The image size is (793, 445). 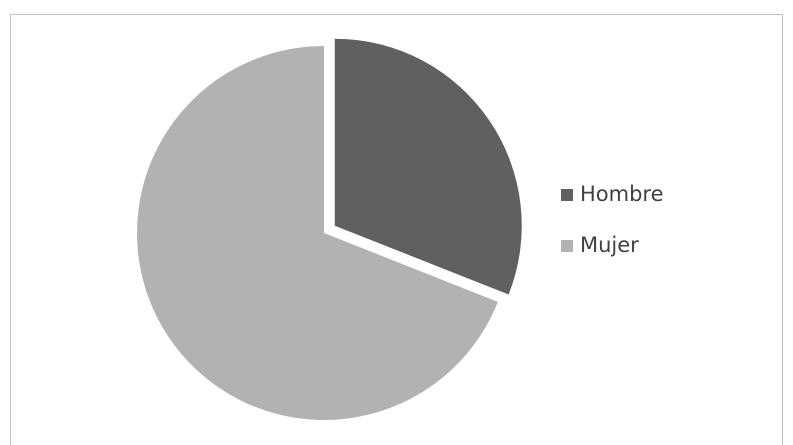 What do you see at coordinates (609, 245) in the screenshot?
I see `legend-label: Mujer` at bounding box center [609, 245].